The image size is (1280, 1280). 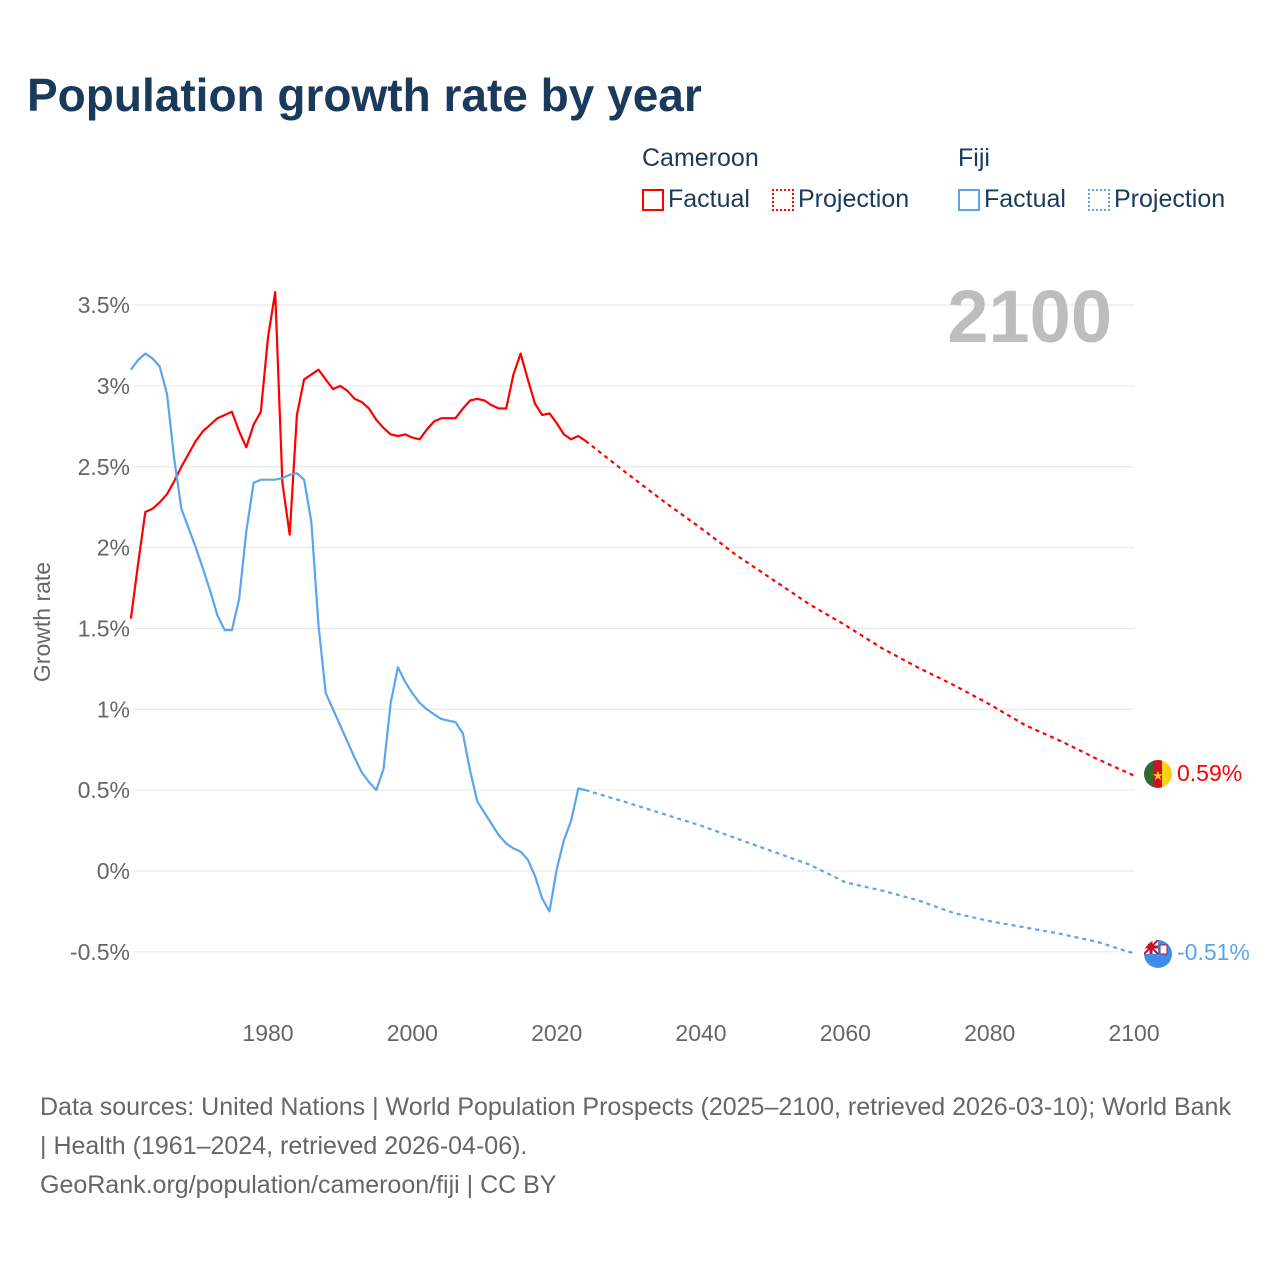 What do you see at coordinates (989, 1033) in the screenshot?
I see `x-tick-label: 2080` at bounding box center [989, 1033].